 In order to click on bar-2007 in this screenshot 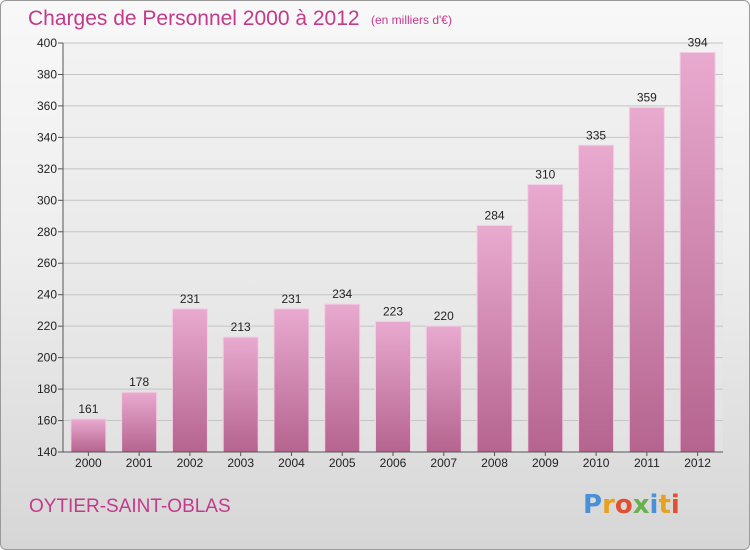, I will do `click(443, 389)`.